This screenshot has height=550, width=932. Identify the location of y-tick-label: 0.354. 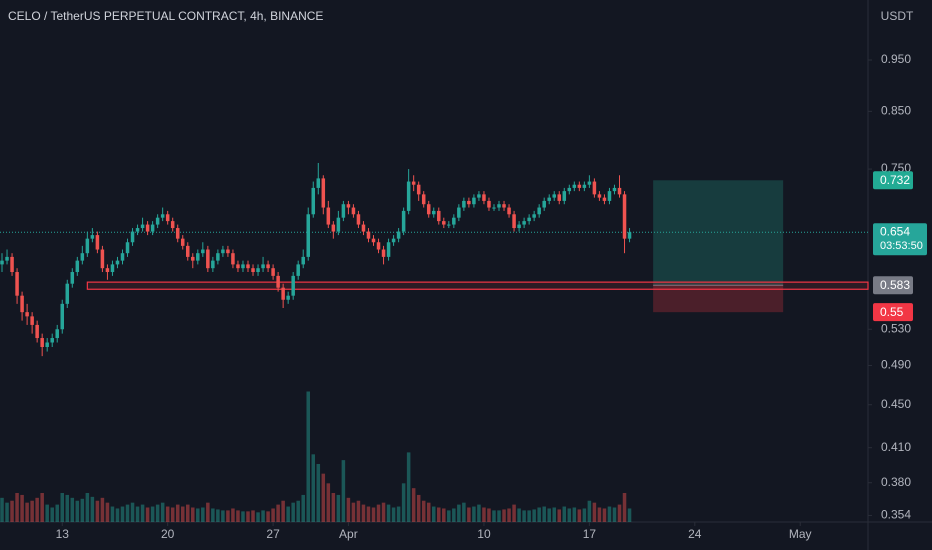
(896, 515).